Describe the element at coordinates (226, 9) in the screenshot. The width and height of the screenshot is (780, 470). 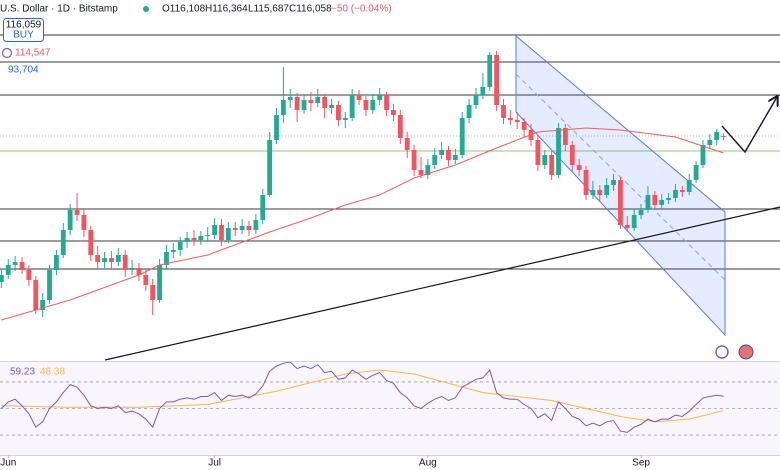
I see `ohlc-high: H116,364` at that location.